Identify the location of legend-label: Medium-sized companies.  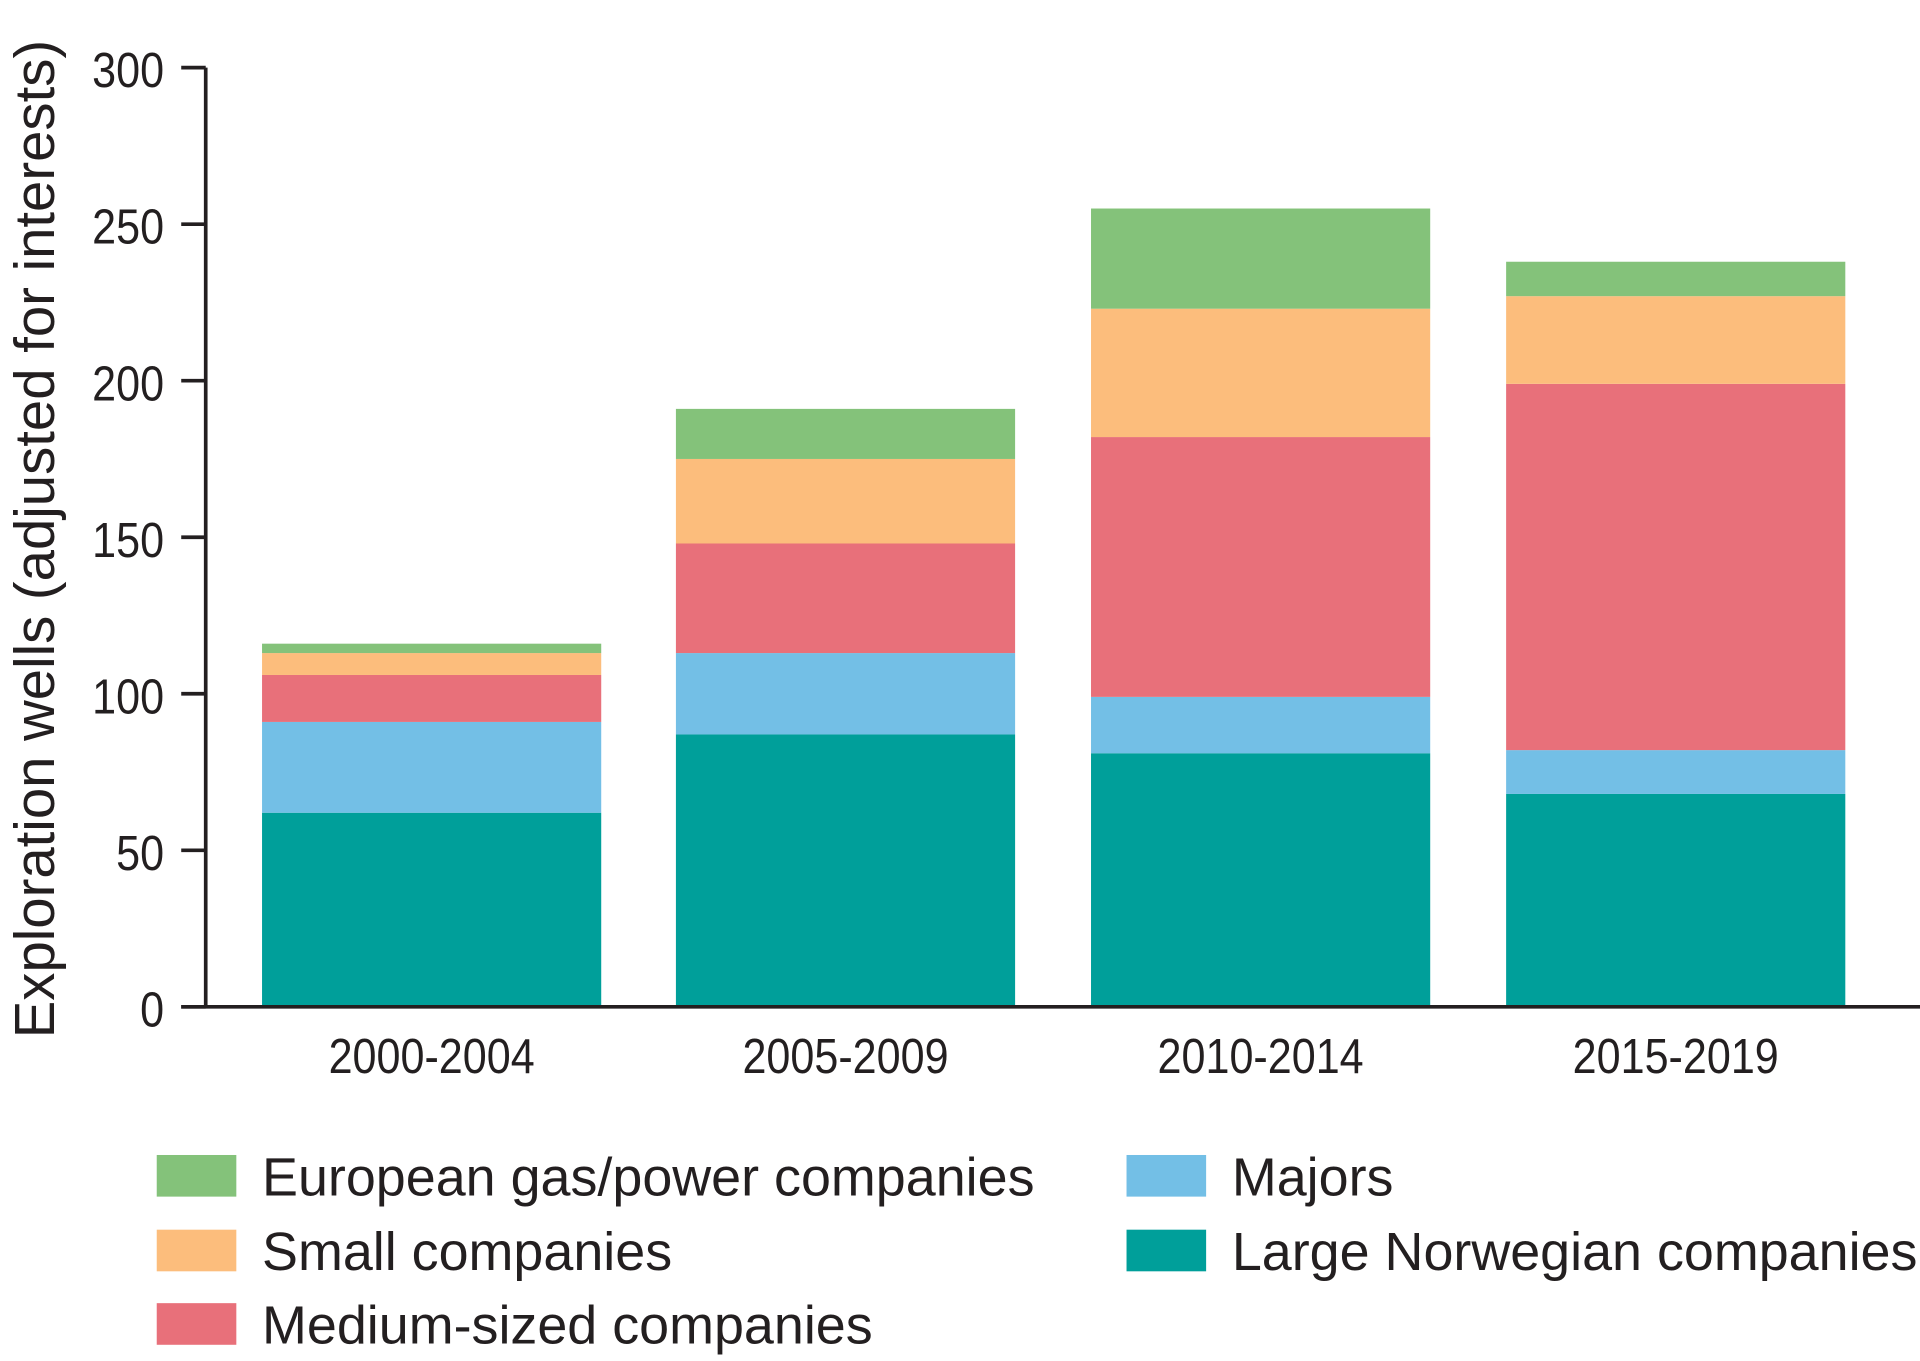
(567, 1326).